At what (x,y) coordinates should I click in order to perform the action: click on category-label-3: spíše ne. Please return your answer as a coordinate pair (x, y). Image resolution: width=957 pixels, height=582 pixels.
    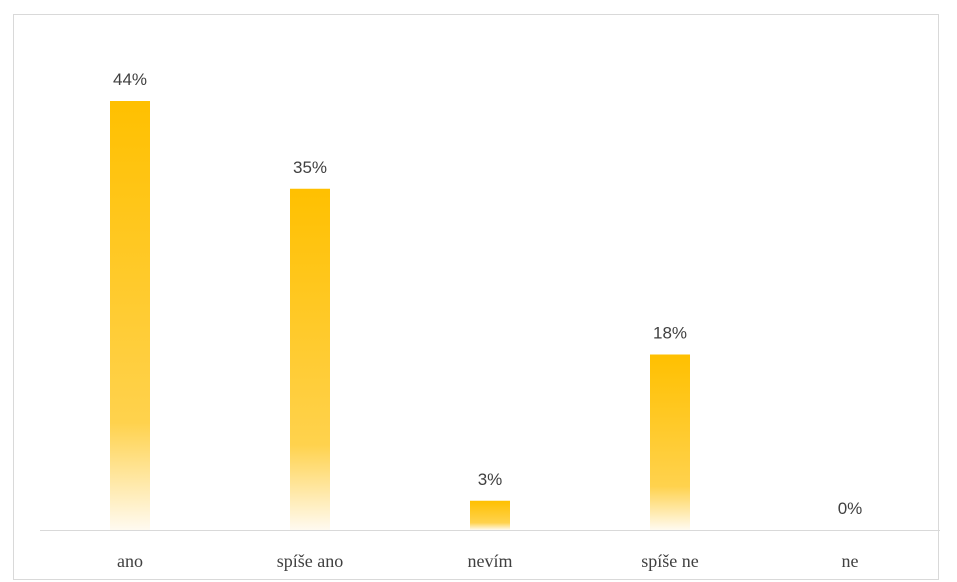
    Looking at the image, I should click on (670, 561).